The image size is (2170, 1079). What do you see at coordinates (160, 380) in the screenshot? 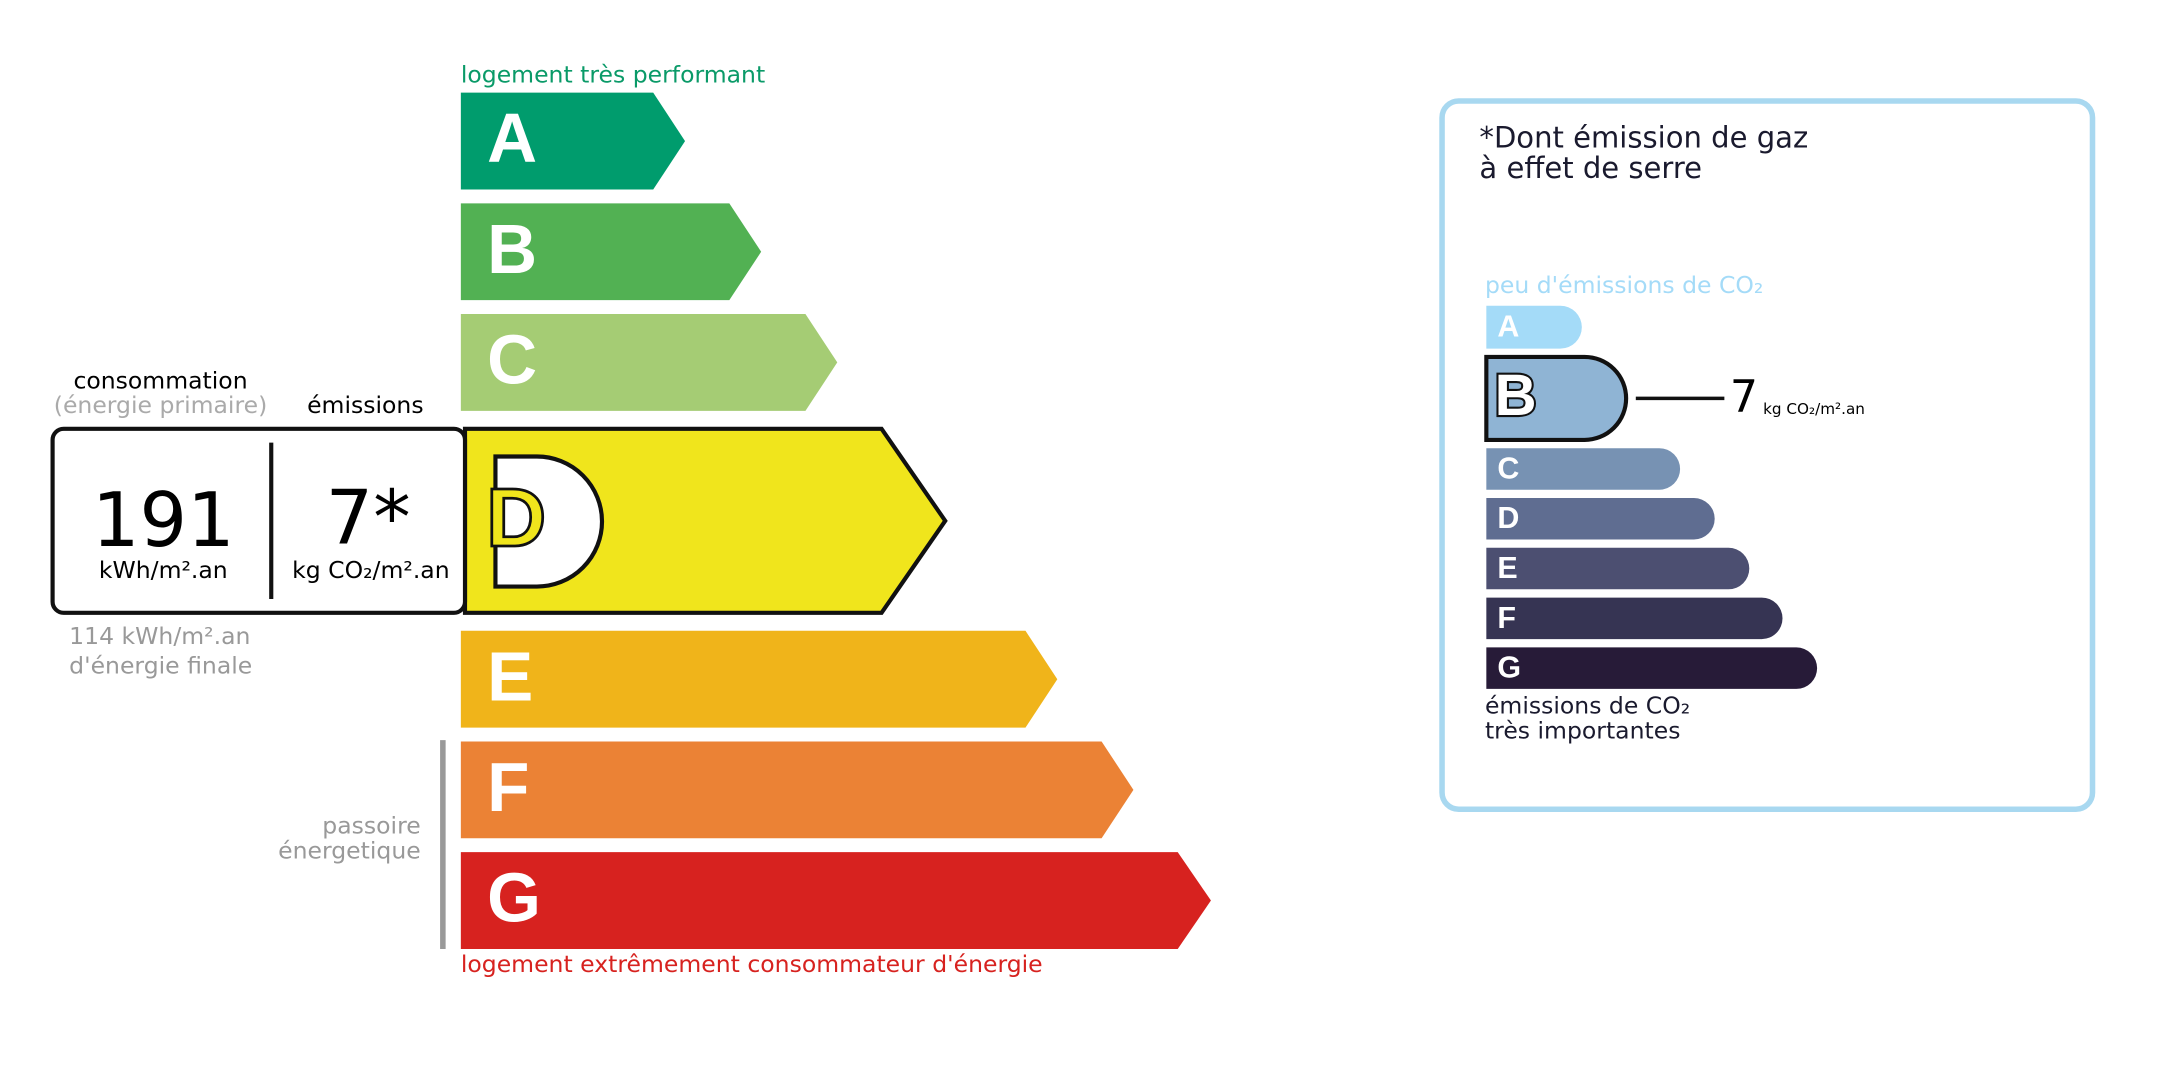
I see `consumption-label: consommation` at bounding box center [160, 380].